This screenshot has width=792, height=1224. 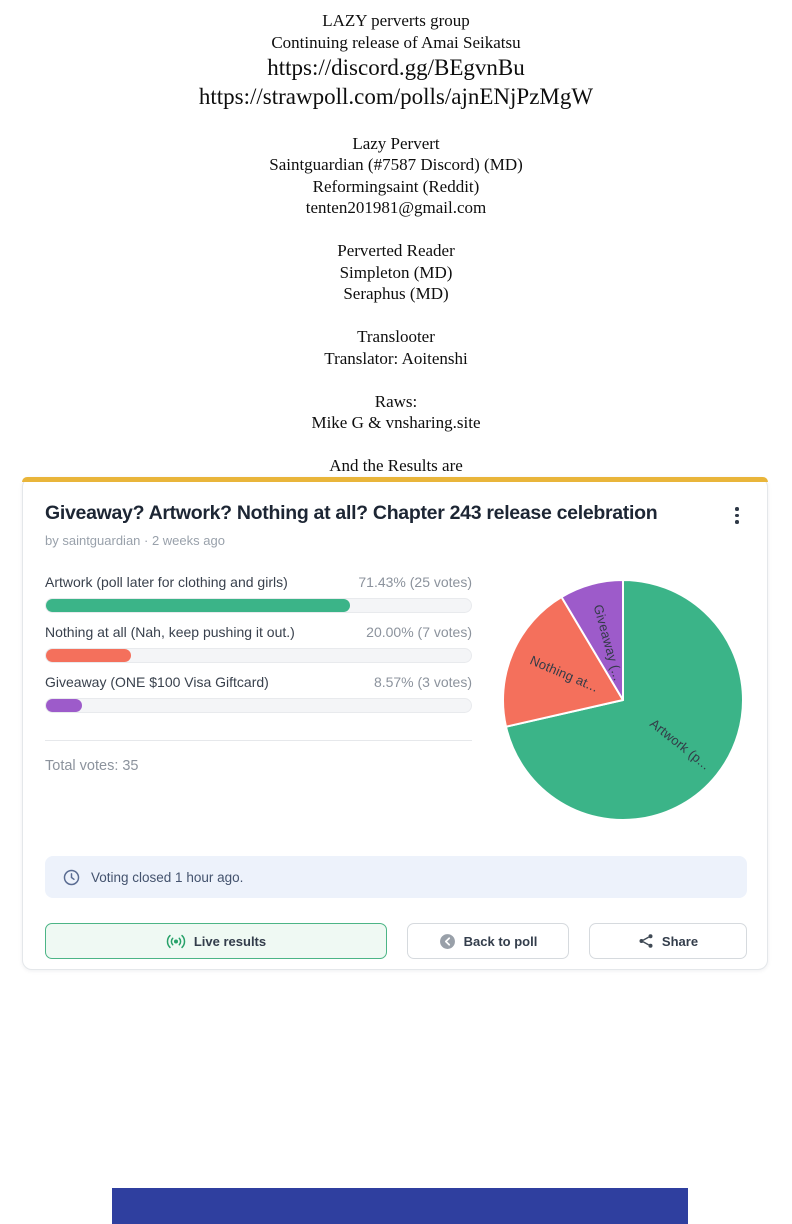 What do you see at coordinates (396, 67) in the screenshot?
I see `discord-url-text: https://discord.gg/BEgvnBu` at bounding box center [396, 67].